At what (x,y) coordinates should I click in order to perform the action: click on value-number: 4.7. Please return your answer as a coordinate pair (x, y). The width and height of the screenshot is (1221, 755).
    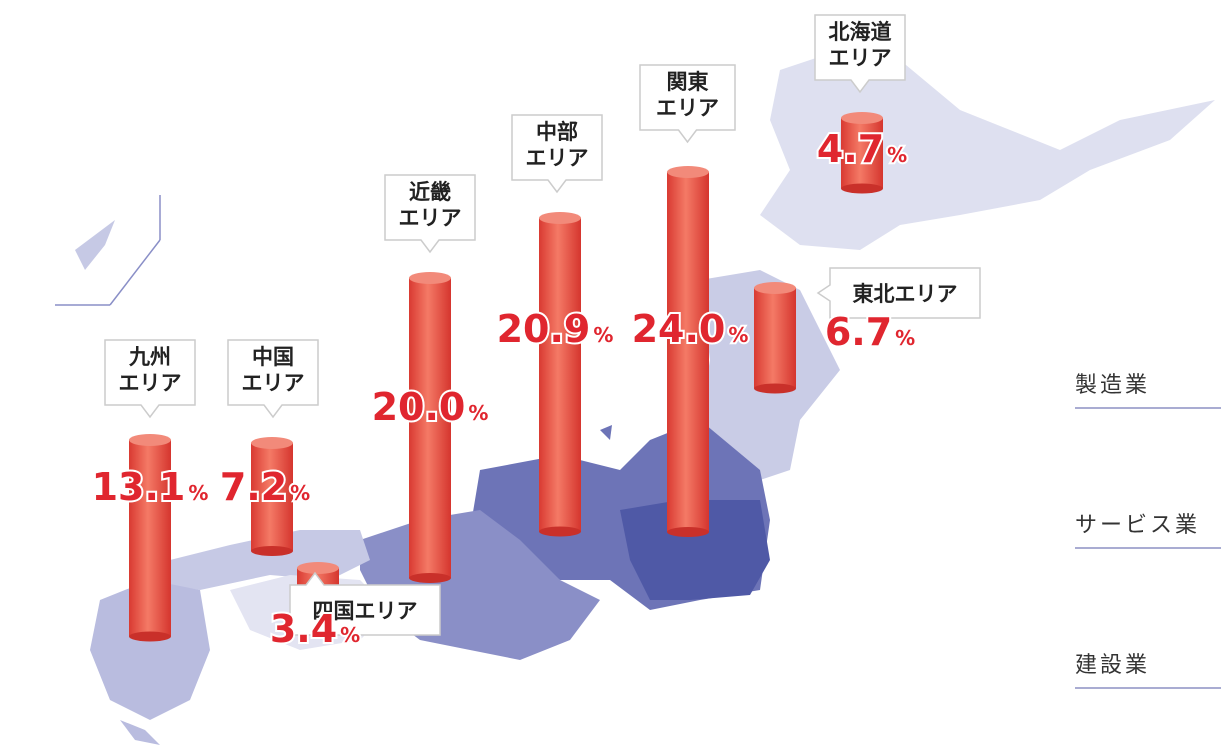
    Looking at the image, I should click on (850, 149).